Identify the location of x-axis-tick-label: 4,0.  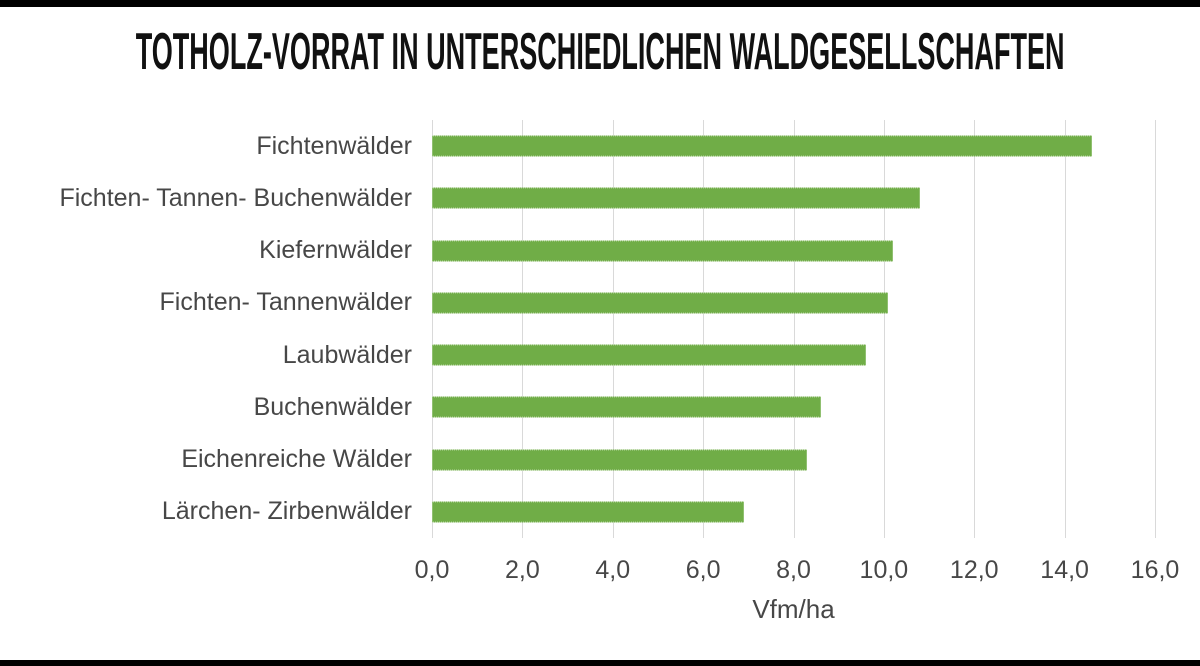
(613, 570).